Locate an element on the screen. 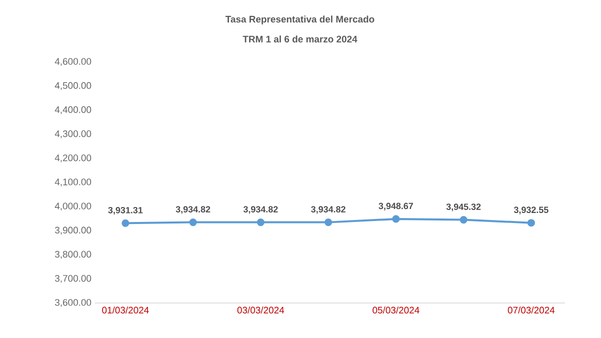 Image resolution: width=601 pixels, height=338 pixels. y-tick-label: 4,600.00 is located at coordinates (73, 62).